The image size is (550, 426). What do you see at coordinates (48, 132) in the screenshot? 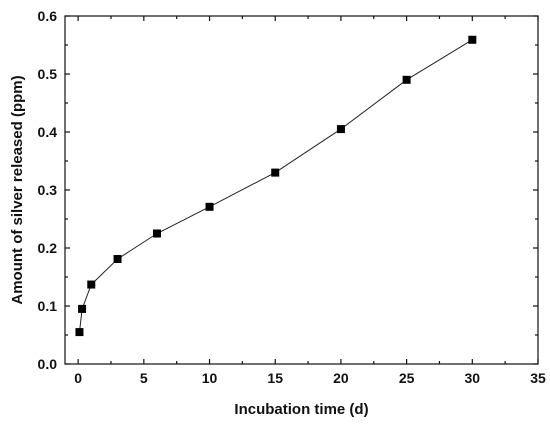
I see `y-tick-label: 0.4` at bounding box center [48, 132].